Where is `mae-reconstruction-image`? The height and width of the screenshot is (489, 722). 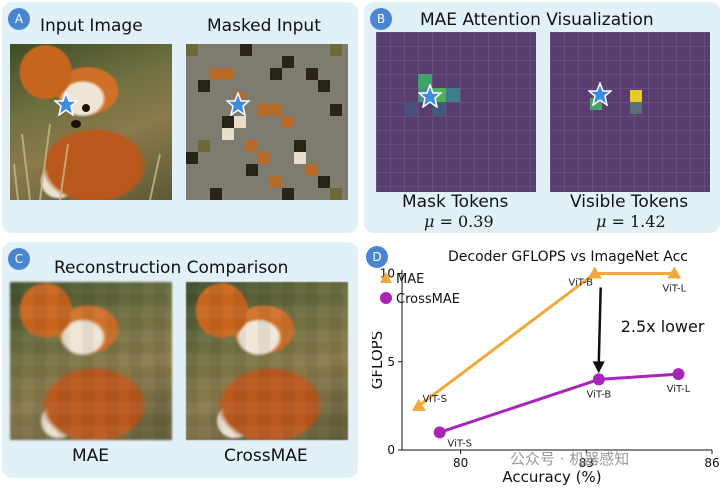 mae-reconstruction-image is located at coordinates (91, 361).